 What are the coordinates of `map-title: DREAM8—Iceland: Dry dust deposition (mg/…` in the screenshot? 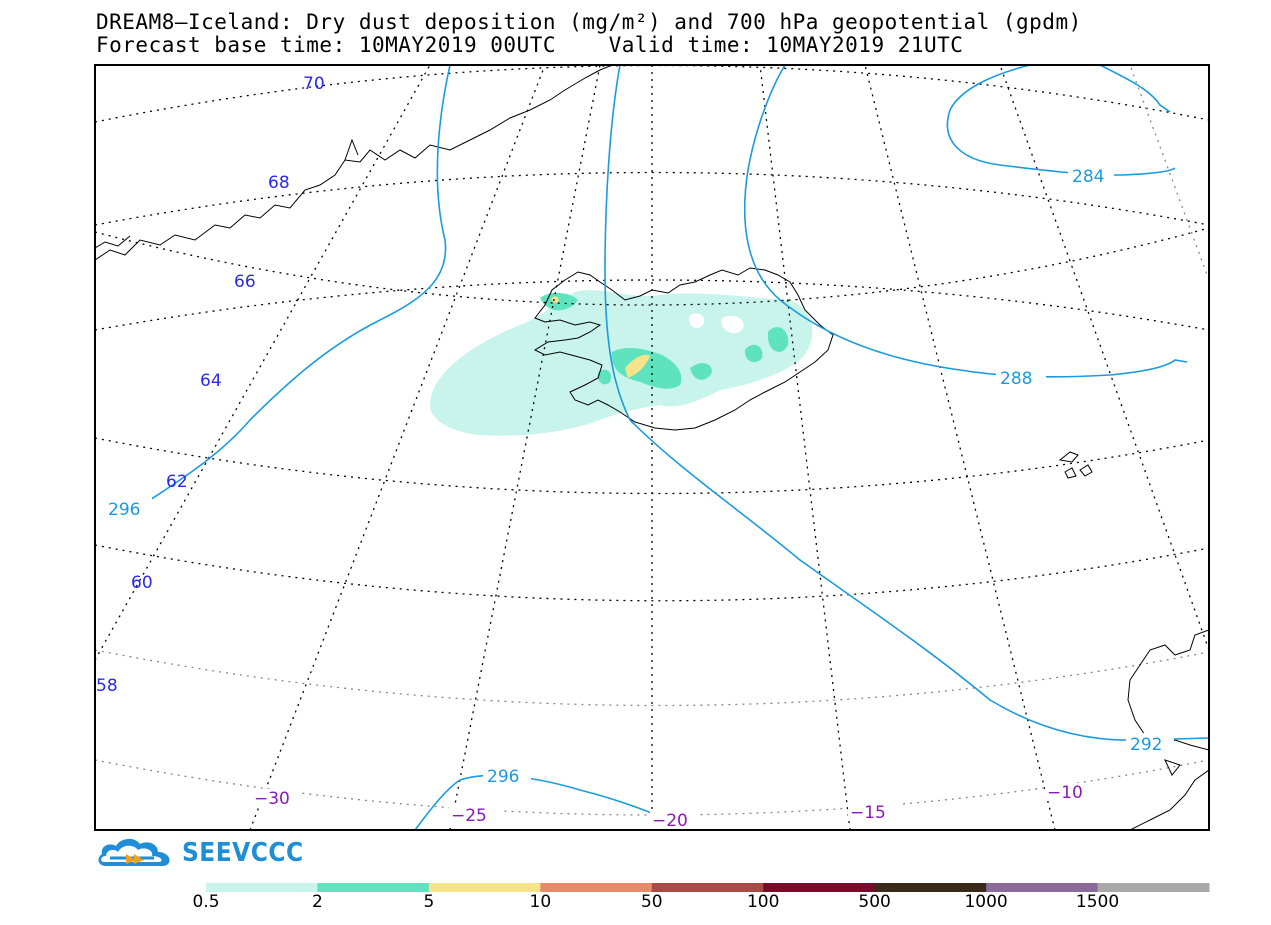 It's located at (589, 22).